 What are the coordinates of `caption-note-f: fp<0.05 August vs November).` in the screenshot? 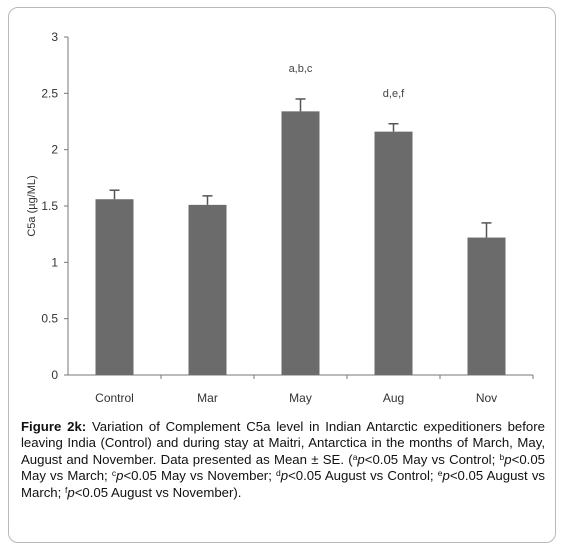 It's located at (153, 492).